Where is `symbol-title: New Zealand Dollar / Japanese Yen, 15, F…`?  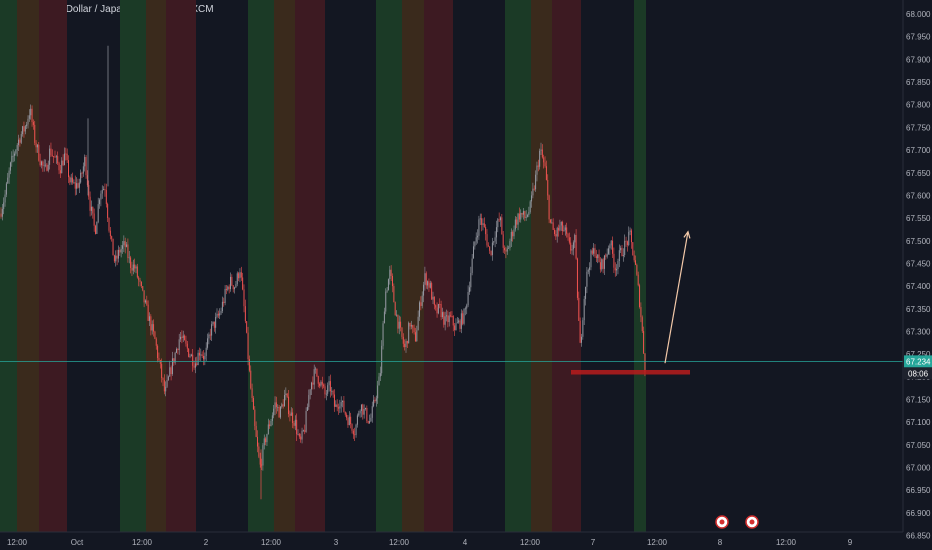
symbol-title: New Zealand Dollar / Japanese Yen, 15, F… is located at coordinates (109, 9).